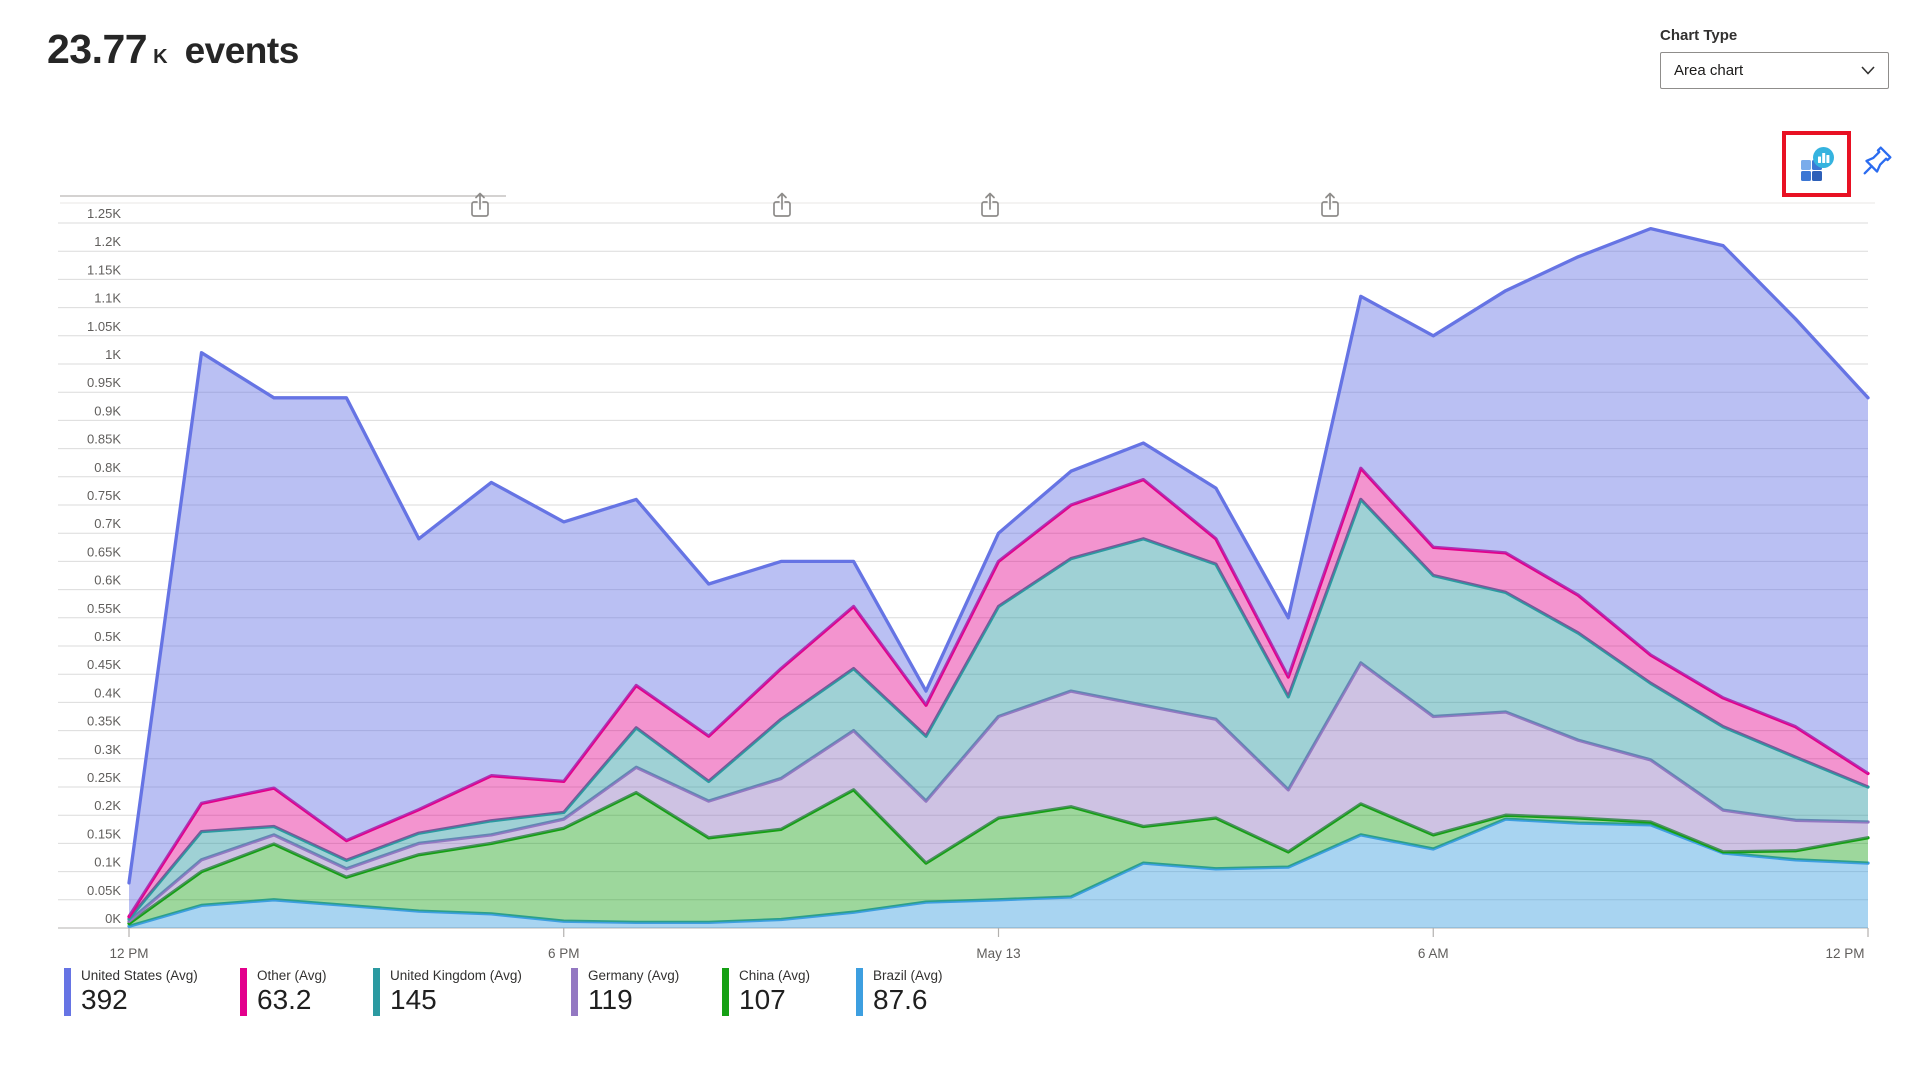  Describe the element at coordinates (104, 439) in the screenshot. I see `y-axis-tick-label: 0.85K` at that location.